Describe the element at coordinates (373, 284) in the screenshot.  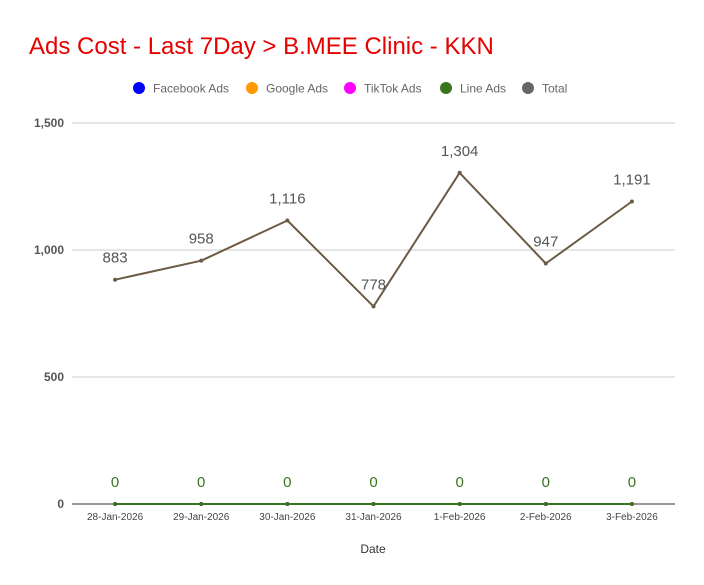
I see `data-label: 778` at that location.